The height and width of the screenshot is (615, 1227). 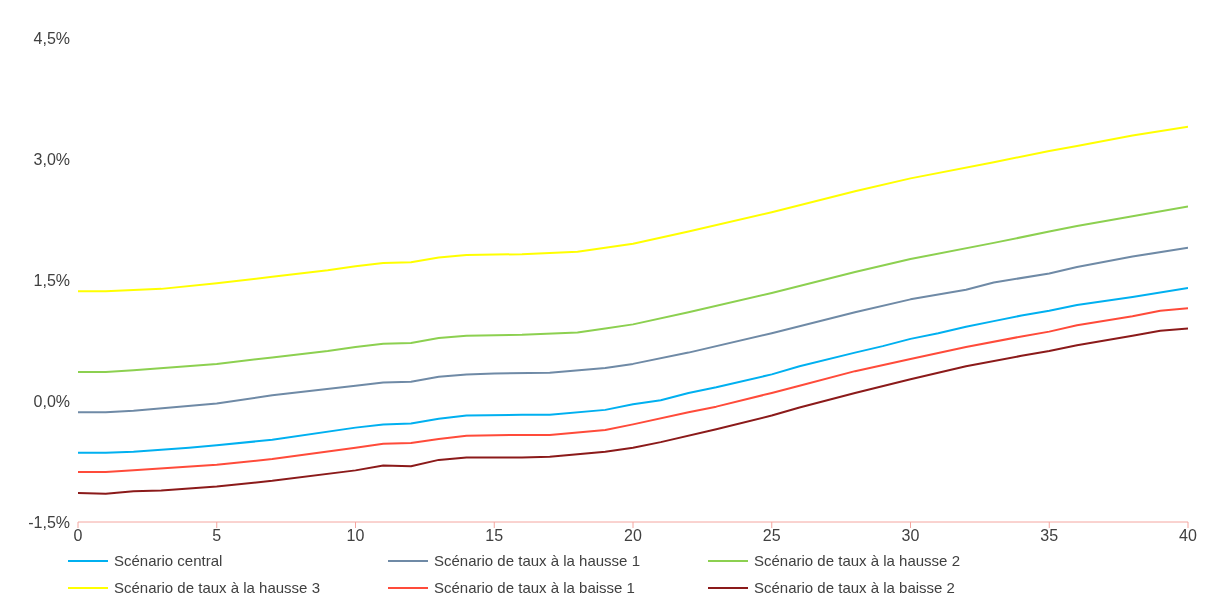 What do you see at coordinates (534, 587) in the screenshot?
I see `legend-label: Scénario de taux à la baisse 1` at bounding box center [534, 587].